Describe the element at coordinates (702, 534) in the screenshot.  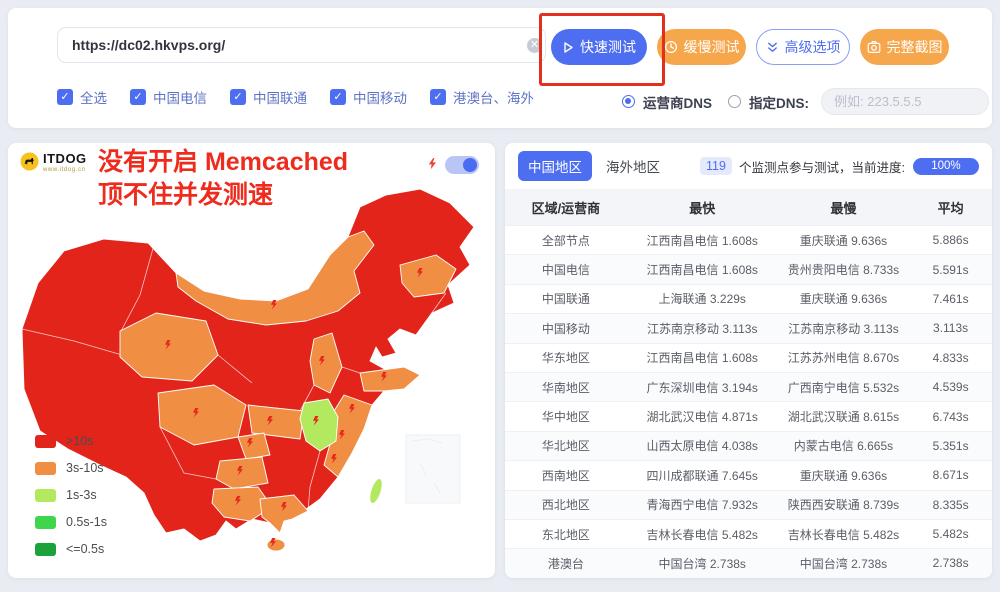
I see `table-cell: 吉林长春电信 5.482s` at that location.